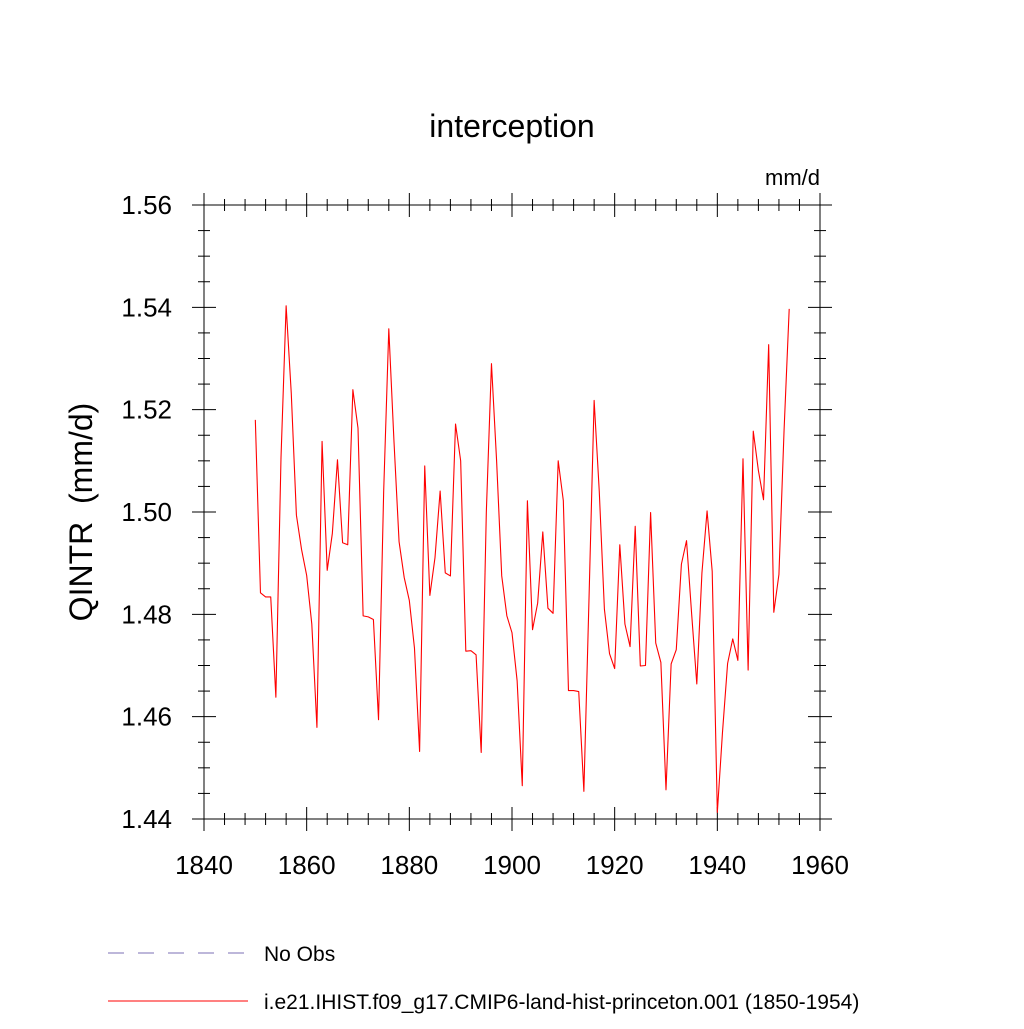 This screenshot has width=1024, height=1029. What do you see at coordinates (146, 512) in the screenshot?
I see `y-tick-label: 1.50` at bounding box center [146, 512].